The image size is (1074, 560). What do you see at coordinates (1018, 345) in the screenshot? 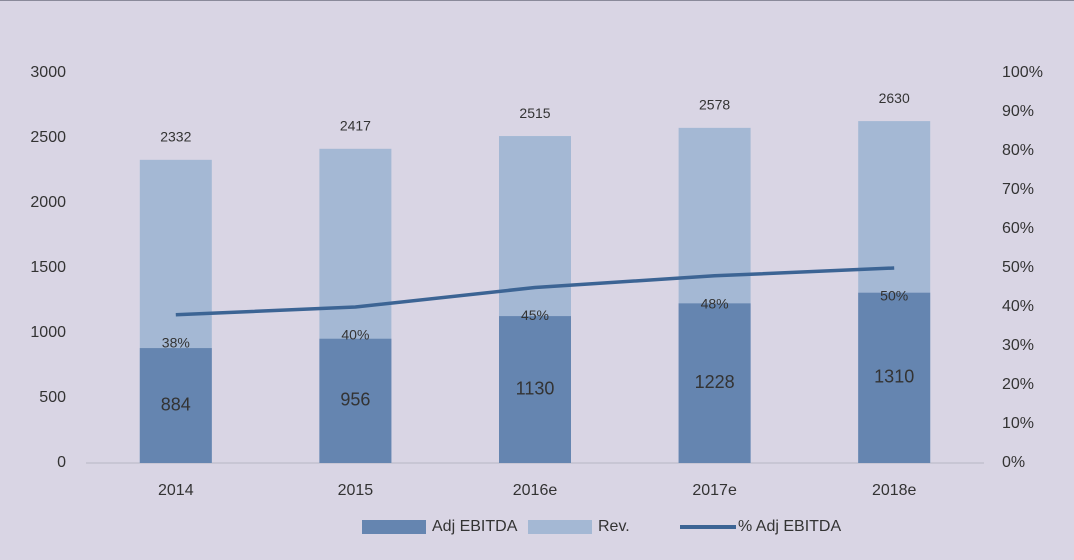
I see `y2-tick-label: 30%` at bounding box center [1018, 345].